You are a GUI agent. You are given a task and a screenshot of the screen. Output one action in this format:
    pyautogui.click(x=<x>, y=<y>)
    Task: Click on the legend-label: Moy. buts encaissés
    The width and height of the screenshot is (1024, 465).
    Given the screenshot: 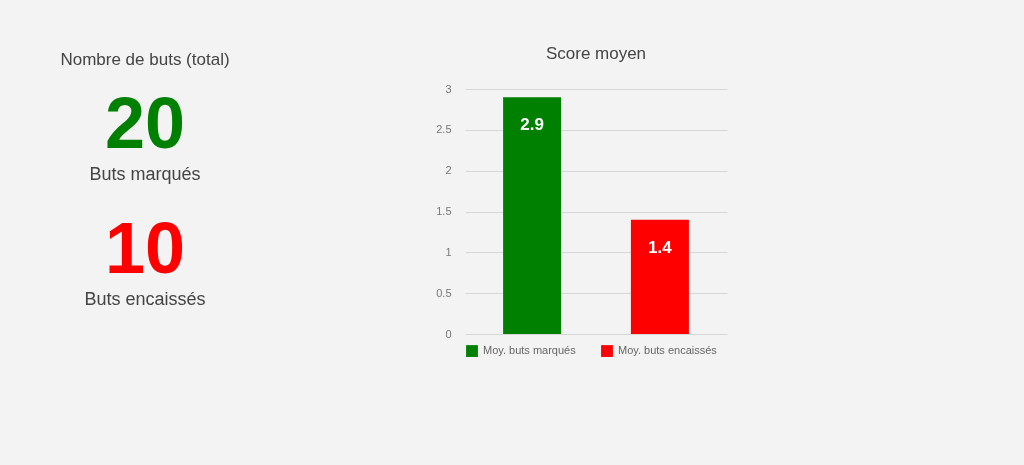 What is the action you would take?
    pyautogui.click(x=668, y=350)
    